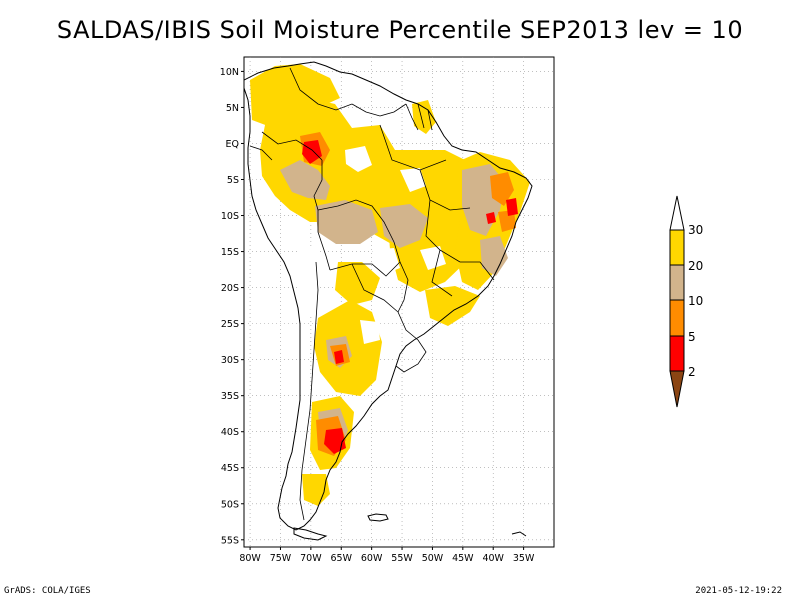 The width and height of the screenshot is (800, 600). Describe the element at coordinates (365, 269) in the screenshot. I see `border-bolivia-paraguay` at that location.